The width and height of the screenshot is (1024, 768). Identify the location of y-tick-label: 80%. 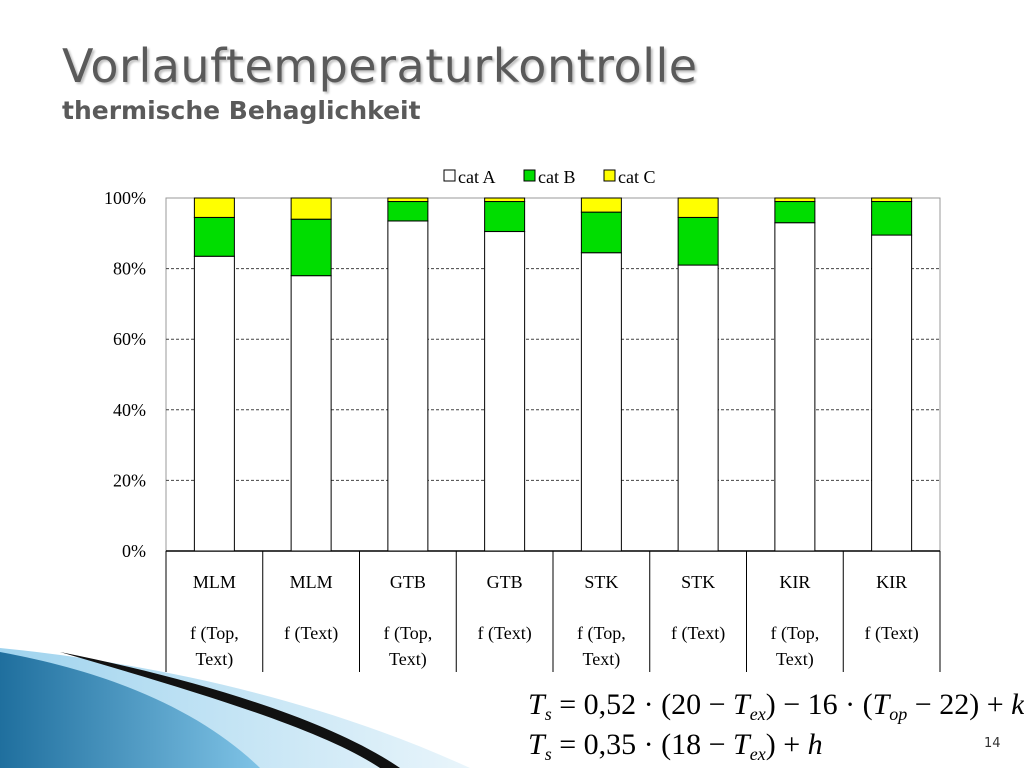
(129, 269).